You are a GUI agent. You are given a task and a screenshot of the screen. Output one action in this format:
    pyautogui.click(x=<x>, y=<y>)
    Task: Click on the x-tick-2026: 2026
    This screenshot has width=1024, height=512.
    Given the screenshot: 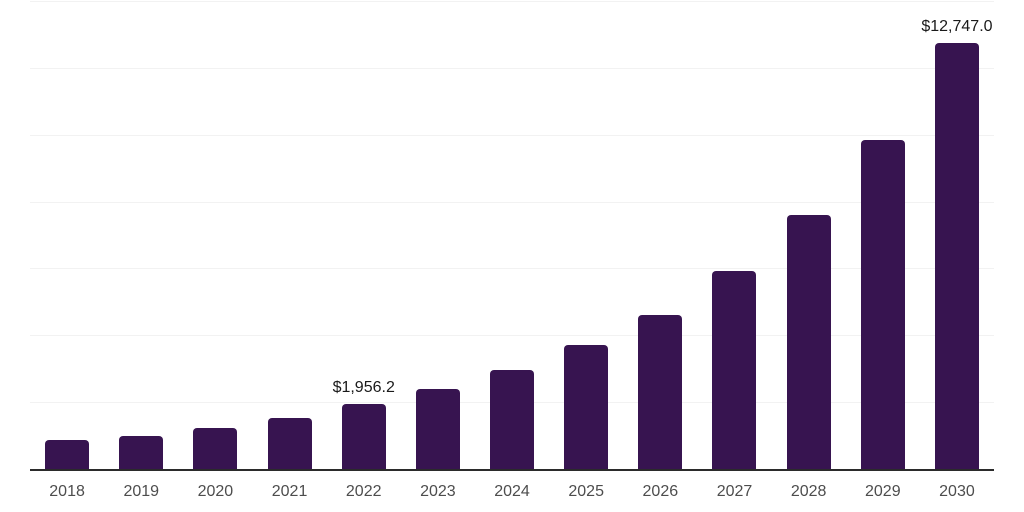 What is the action you would take?
    pyautogui.click(x=660, y=491)
    